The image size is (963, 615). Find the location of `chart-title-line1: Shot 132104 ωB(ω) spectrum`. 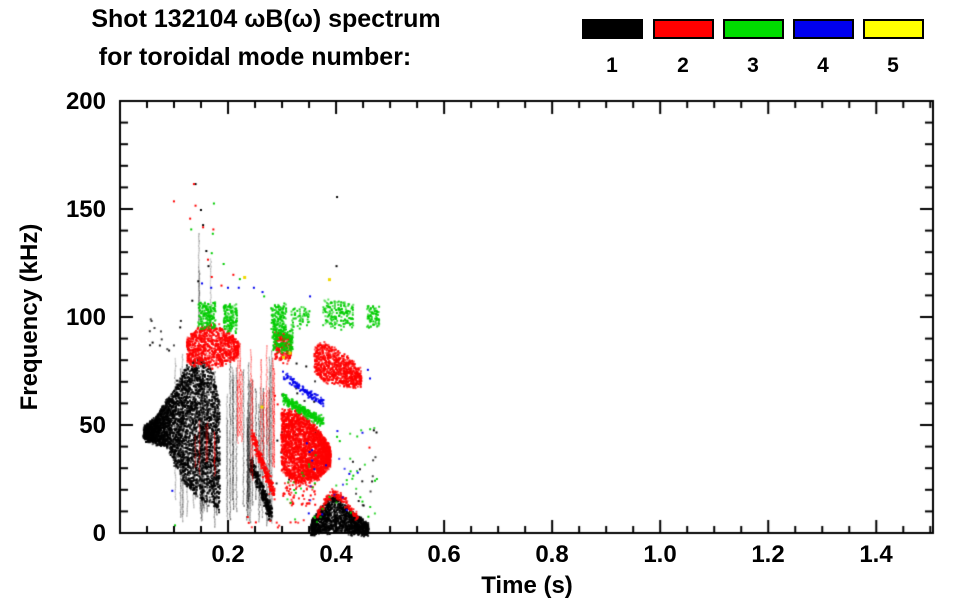

chart-title-line1: Shot 132104 ωB(ω) spectrum is located at coordinates (266, 19).